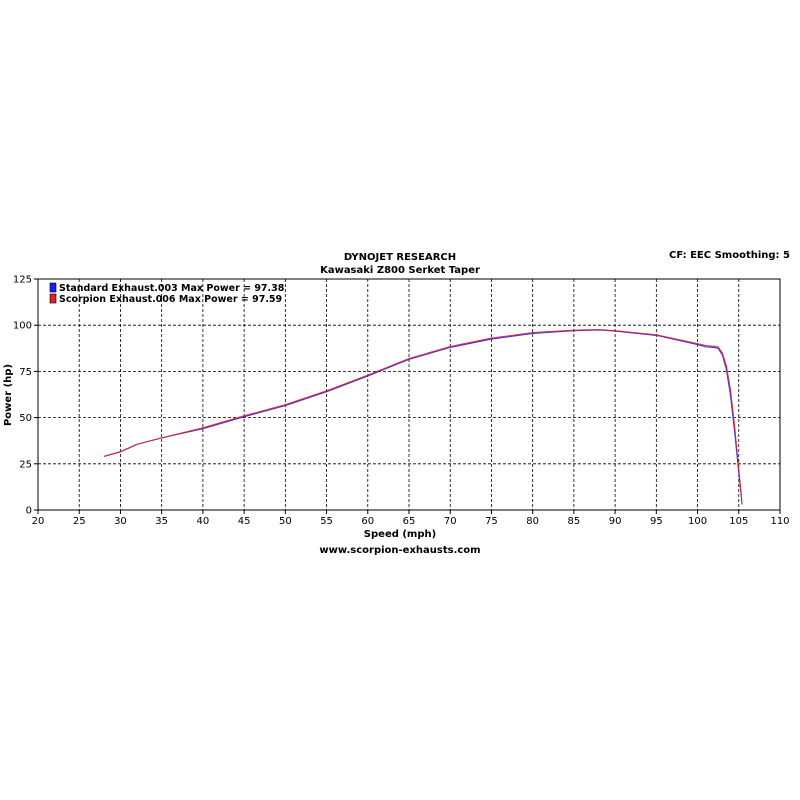 Image resolution: width=800 pixels, height=800 pixels. I want to click on x-tick-label: 35, so click(161, 521).